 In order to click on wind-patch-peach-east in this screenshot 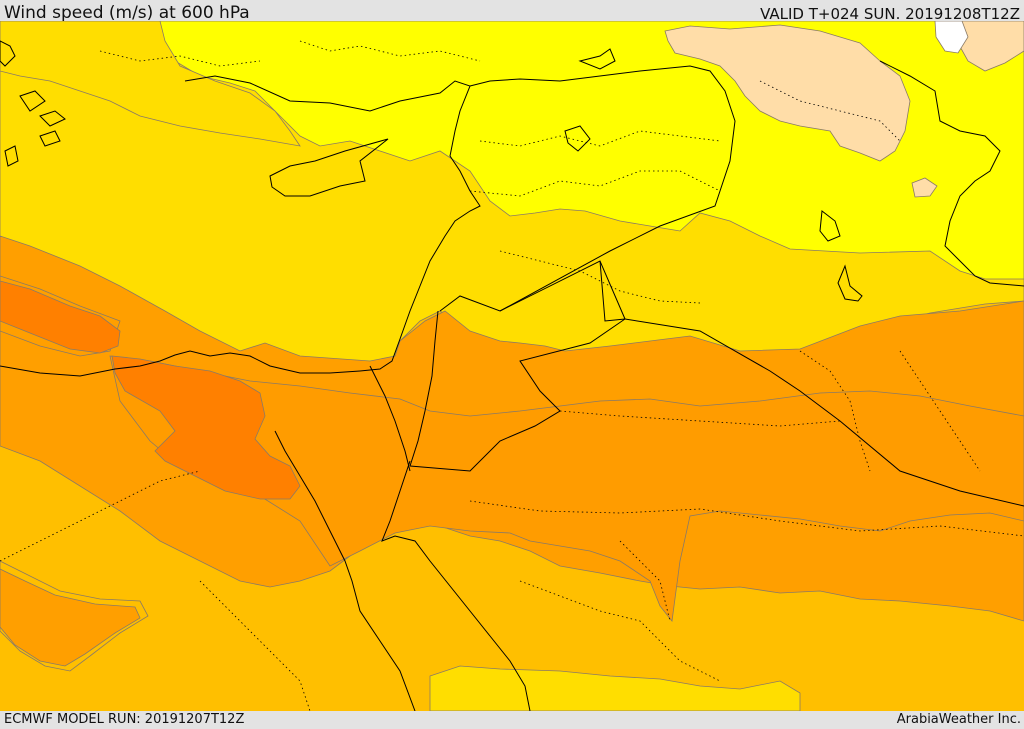, I will do `click(924, 187)`.